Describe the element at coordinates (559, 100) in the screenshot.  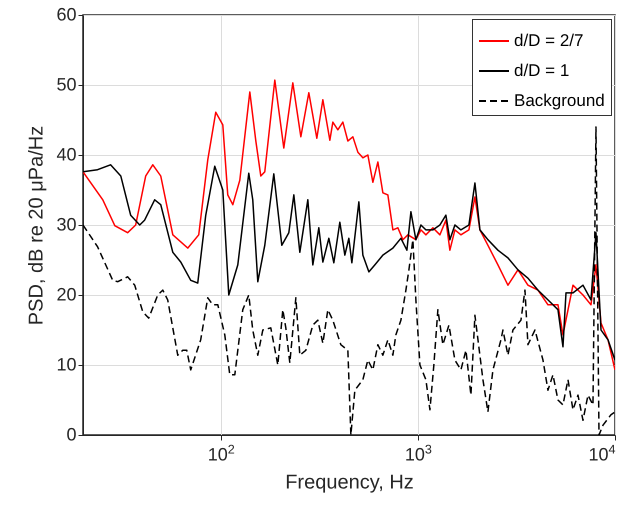
I see `legend-label: Background` at that location.